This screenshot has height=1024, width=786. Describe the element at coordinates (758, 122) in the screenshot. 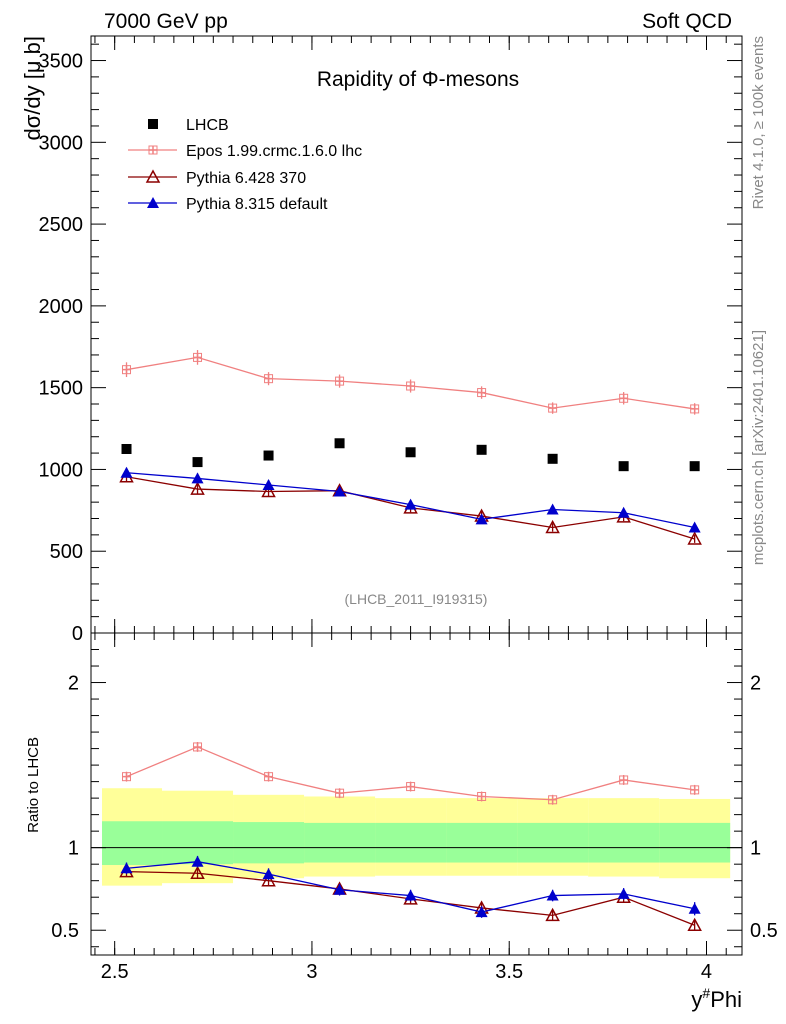

I see `rivet-version-label: Rivet 4.1.0, ≥ 100k events` at that location.